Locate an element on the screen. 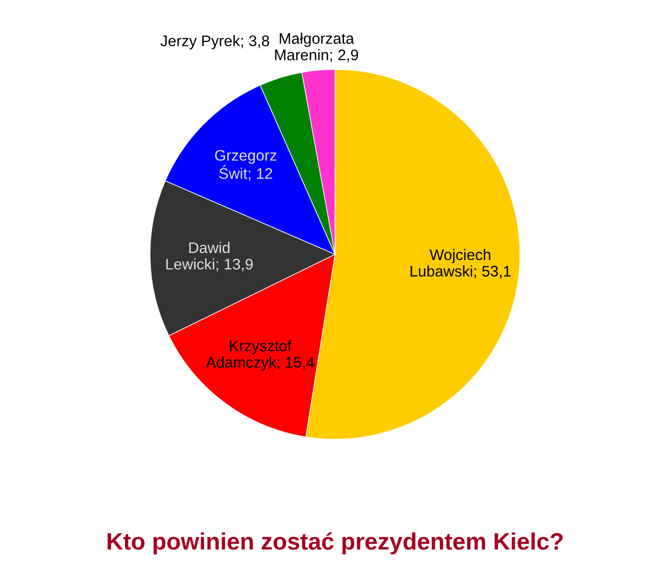 This screenshot has width=670, height=578. slice-label: Małgorzata Marenin; 2,9 is located at coordinates (316, 47).